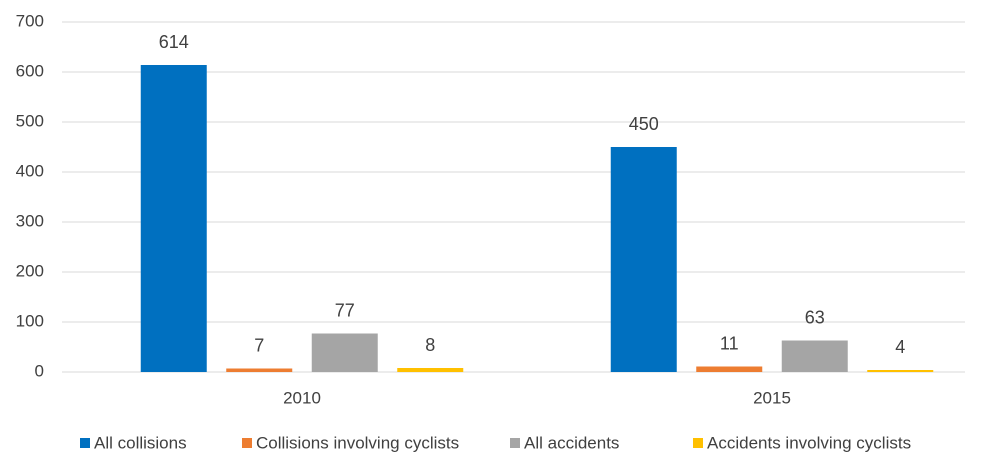  What do you see at coordinates (174, 42) in the screenshot?
I see `data-label: 614` at bounding box center [174, 42].